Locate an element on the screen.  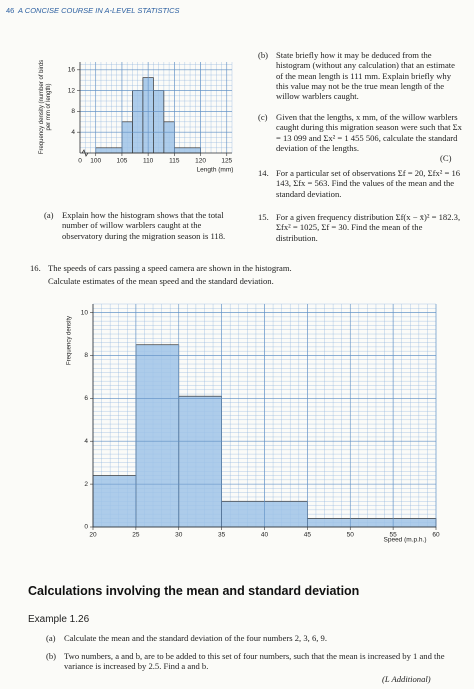
source: (C) is located at coordinates (446, 158).